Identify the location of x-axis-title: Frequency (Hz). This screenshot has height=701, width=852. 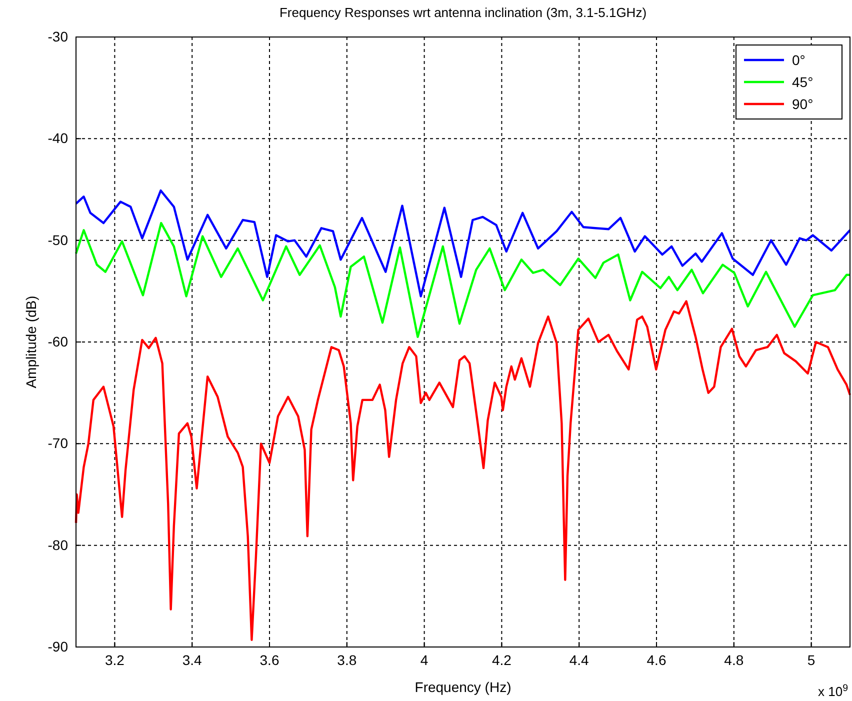
(463, 687).